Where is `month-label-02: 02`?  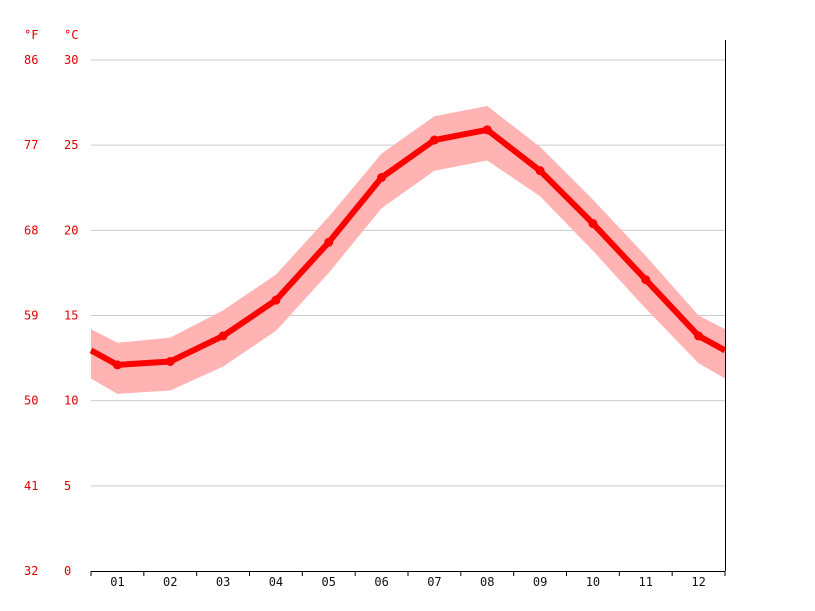
month-label-02: 02 is located at coordinates (170, 582).